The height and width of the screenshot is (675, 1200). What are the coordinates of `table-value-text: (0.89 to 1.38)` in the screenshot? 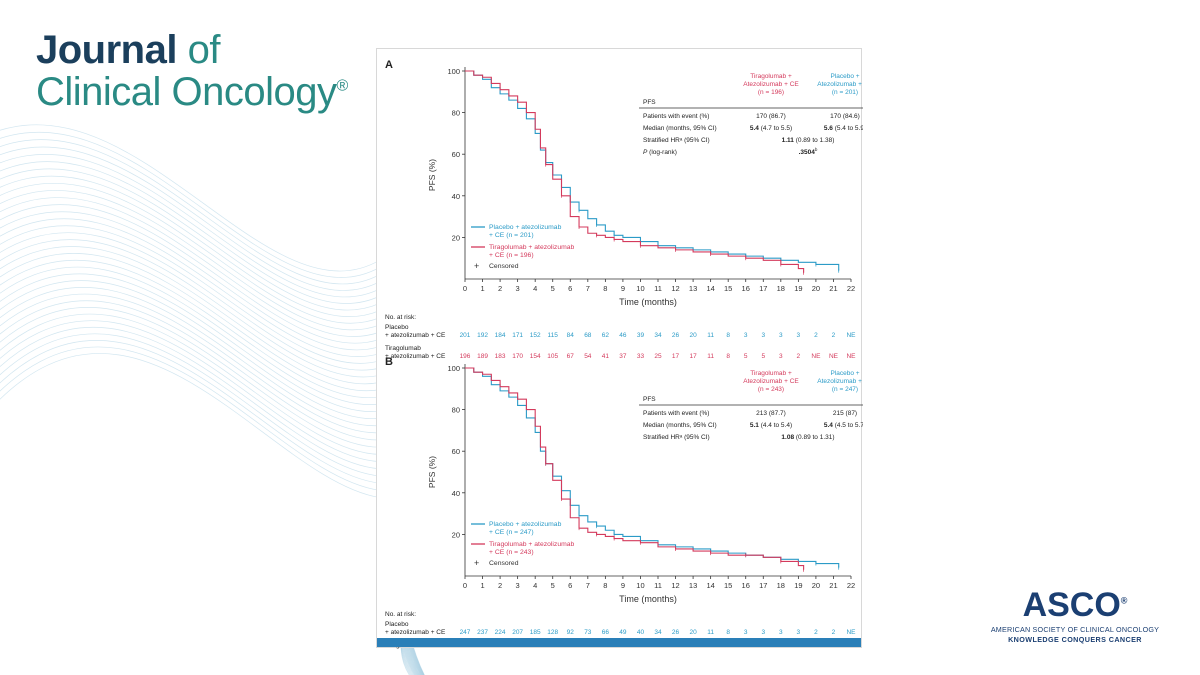 It's located at (814, 140).